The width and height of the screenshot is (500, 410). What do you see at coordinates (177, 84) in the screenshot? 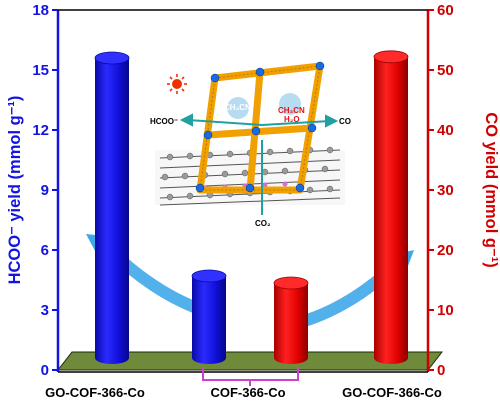
I see `sun-icon` at bounding box center [177, 84].